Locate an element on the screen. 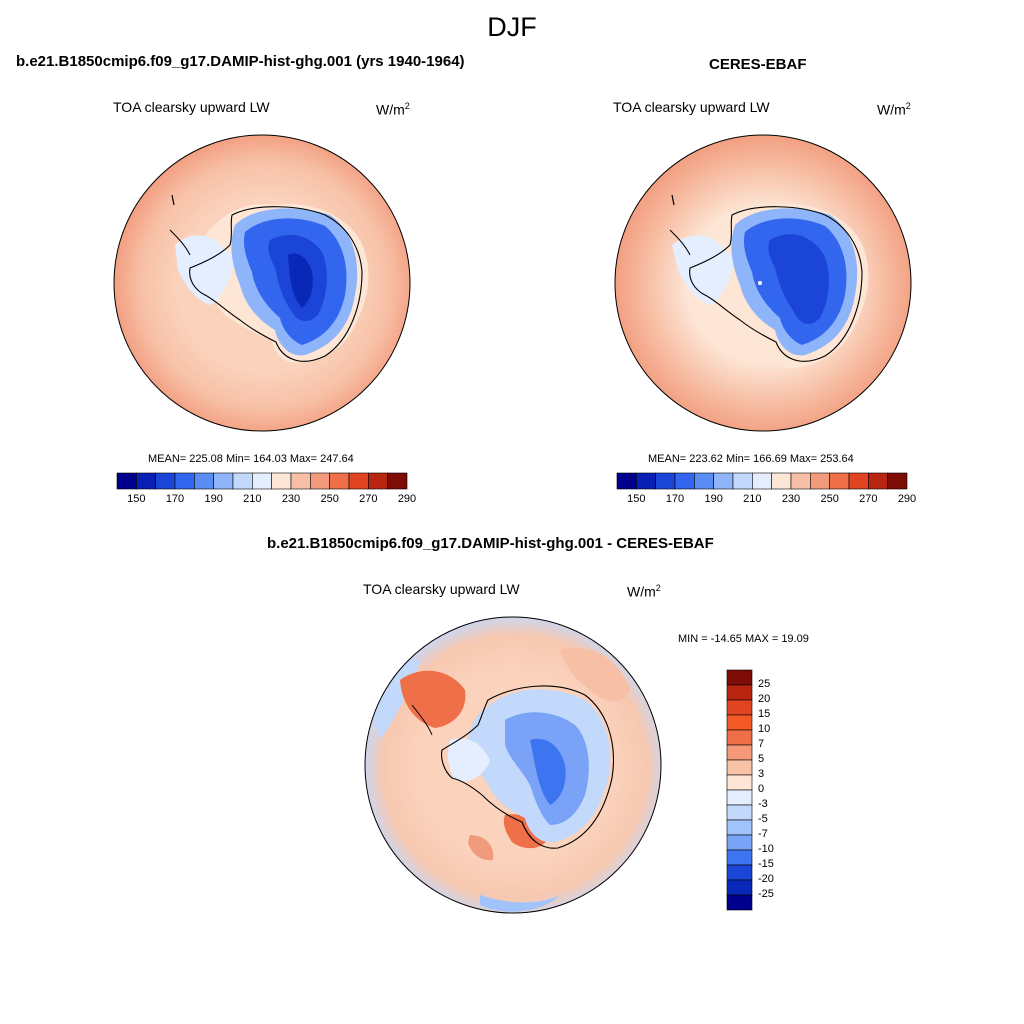 This screenshot has height=1024, width=1024. colorbar-tick-label: -3 is located at coordinates (763, 804).